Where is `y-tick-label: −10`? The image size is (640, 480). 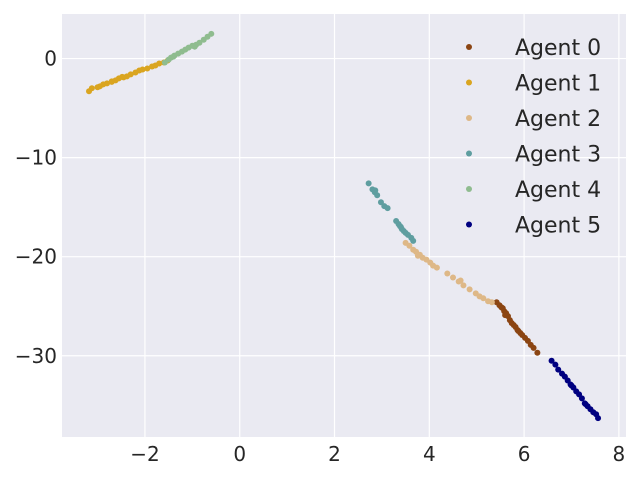
y-tick-label: −10 is located at coordinates (36, 158).